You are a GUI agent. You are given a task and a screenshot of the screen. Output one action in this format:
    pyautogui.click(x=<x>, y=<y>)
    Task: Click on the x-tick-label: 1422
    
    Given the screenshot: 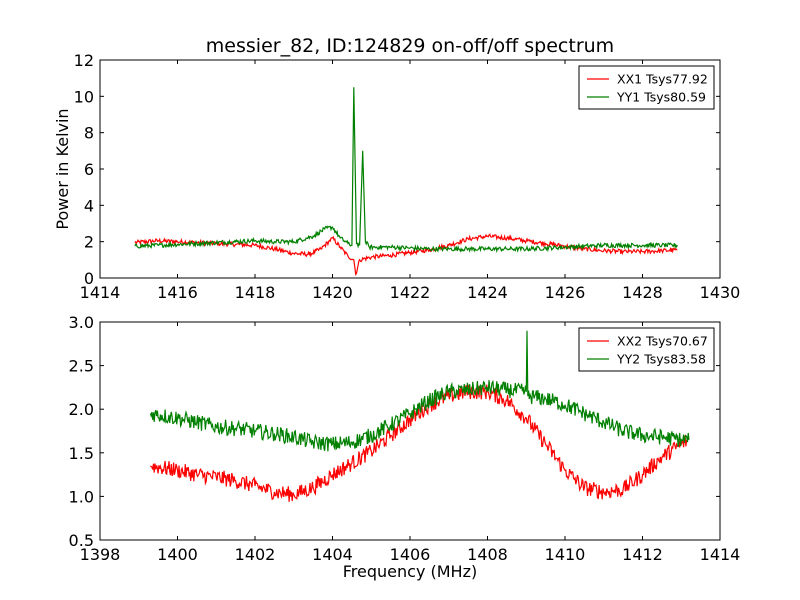 What is the action you would take?
    pyautogui.click(x=410, y=292)
    